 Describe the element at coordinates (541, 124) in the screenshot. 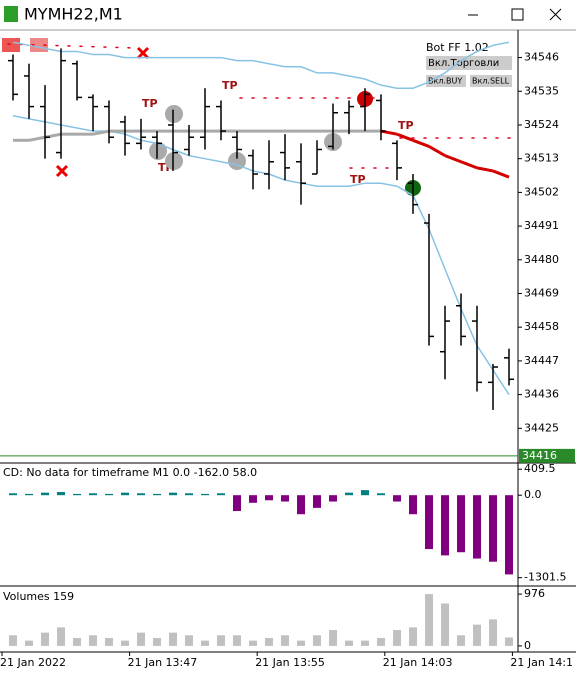

I see `y-tick-label: 34524` at that location.